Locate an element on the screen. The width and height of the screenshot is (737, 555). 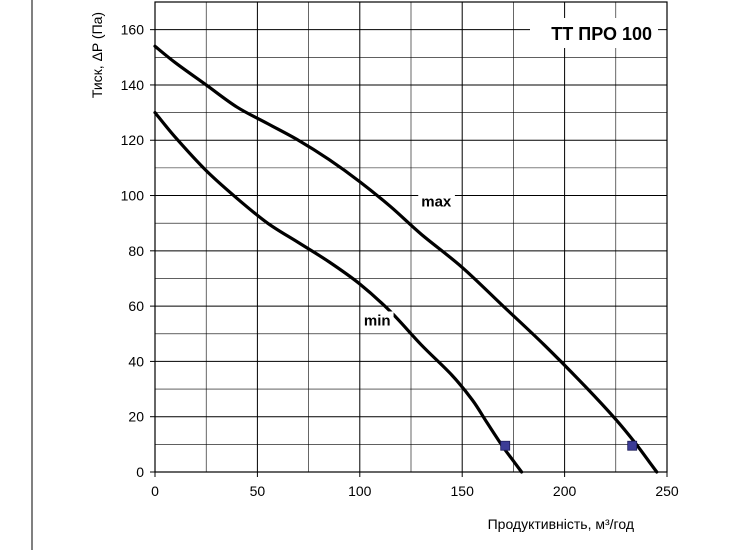
y-tick-label: 160 is located at coordinates (133, 30).